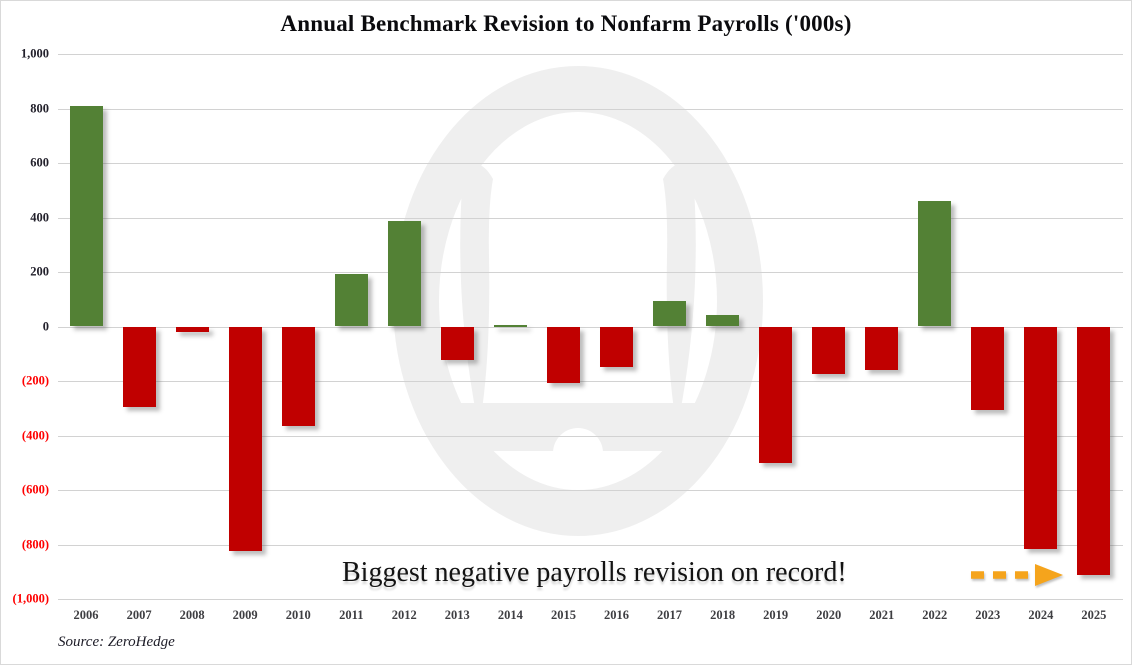 This screenshot has height=665, width=1132. What do you see at coordinates (351, 300) in the screenshot?
I see `bar-2011` at bounding box center [351, 300].